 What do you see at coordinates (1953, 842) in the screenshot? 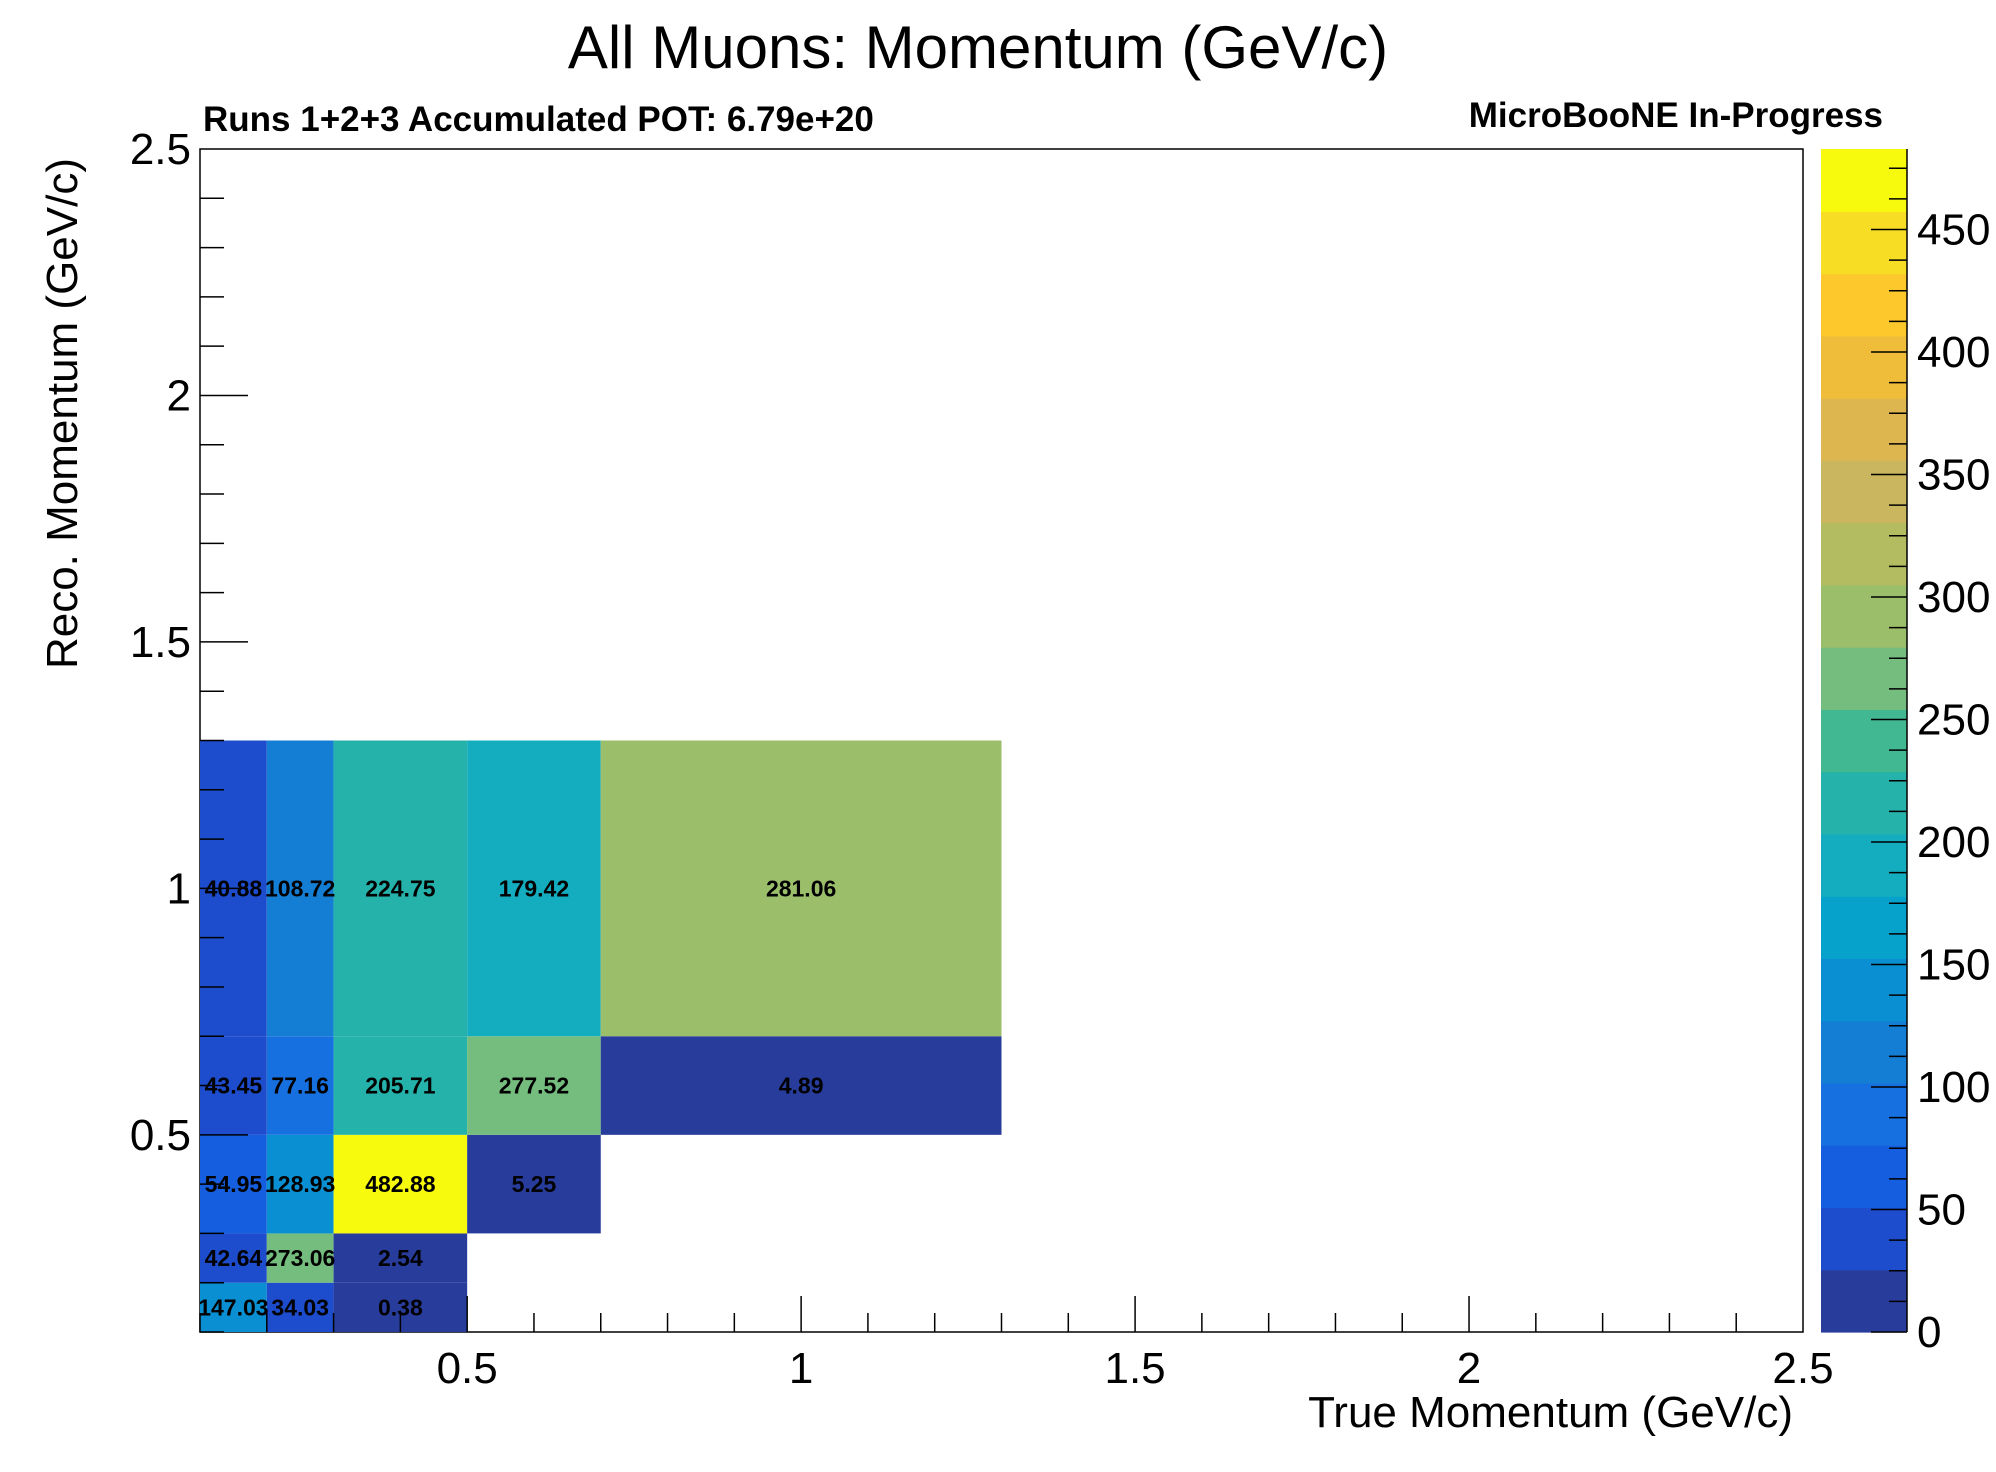
I see `colorbar-tick-label: 200` at bounding box center [1953, 842].